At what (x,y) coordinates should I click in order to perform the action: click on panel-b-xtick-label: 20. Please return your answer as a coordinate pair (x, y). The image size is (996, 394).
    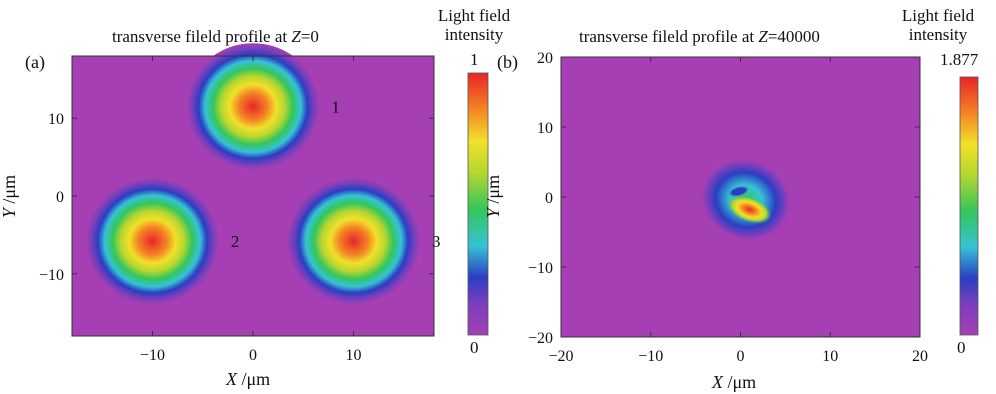
    Looking at the image, I should click on (920, 356).